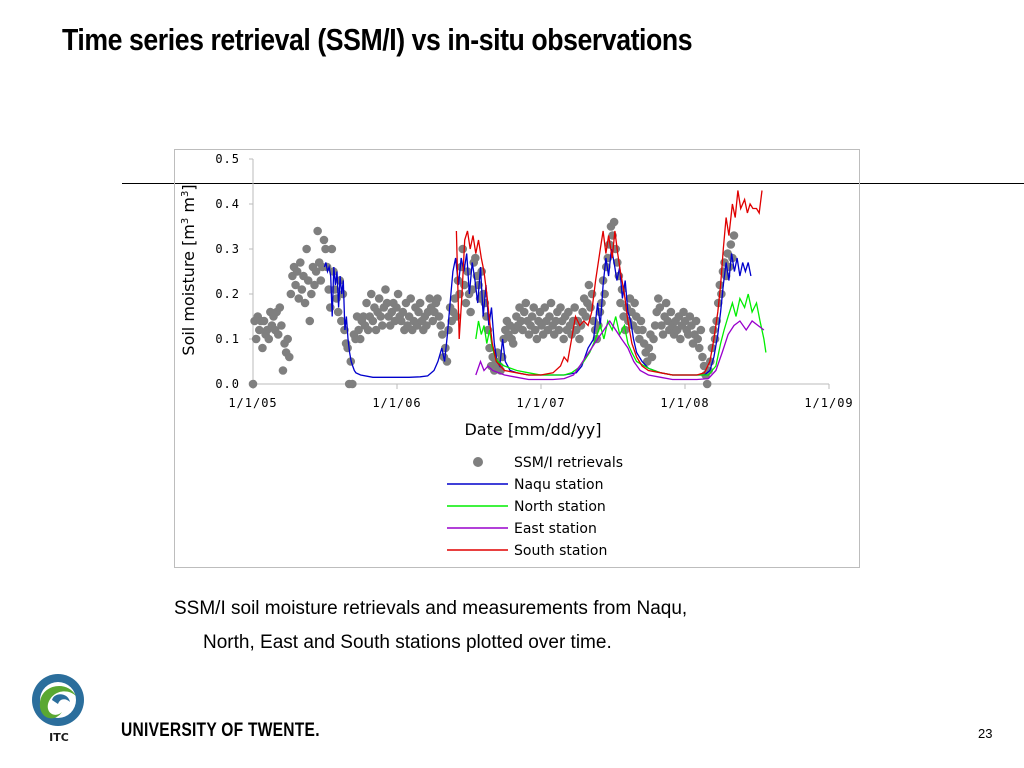  I want to click on y-tick-label: 0.3, so click(227, 249).